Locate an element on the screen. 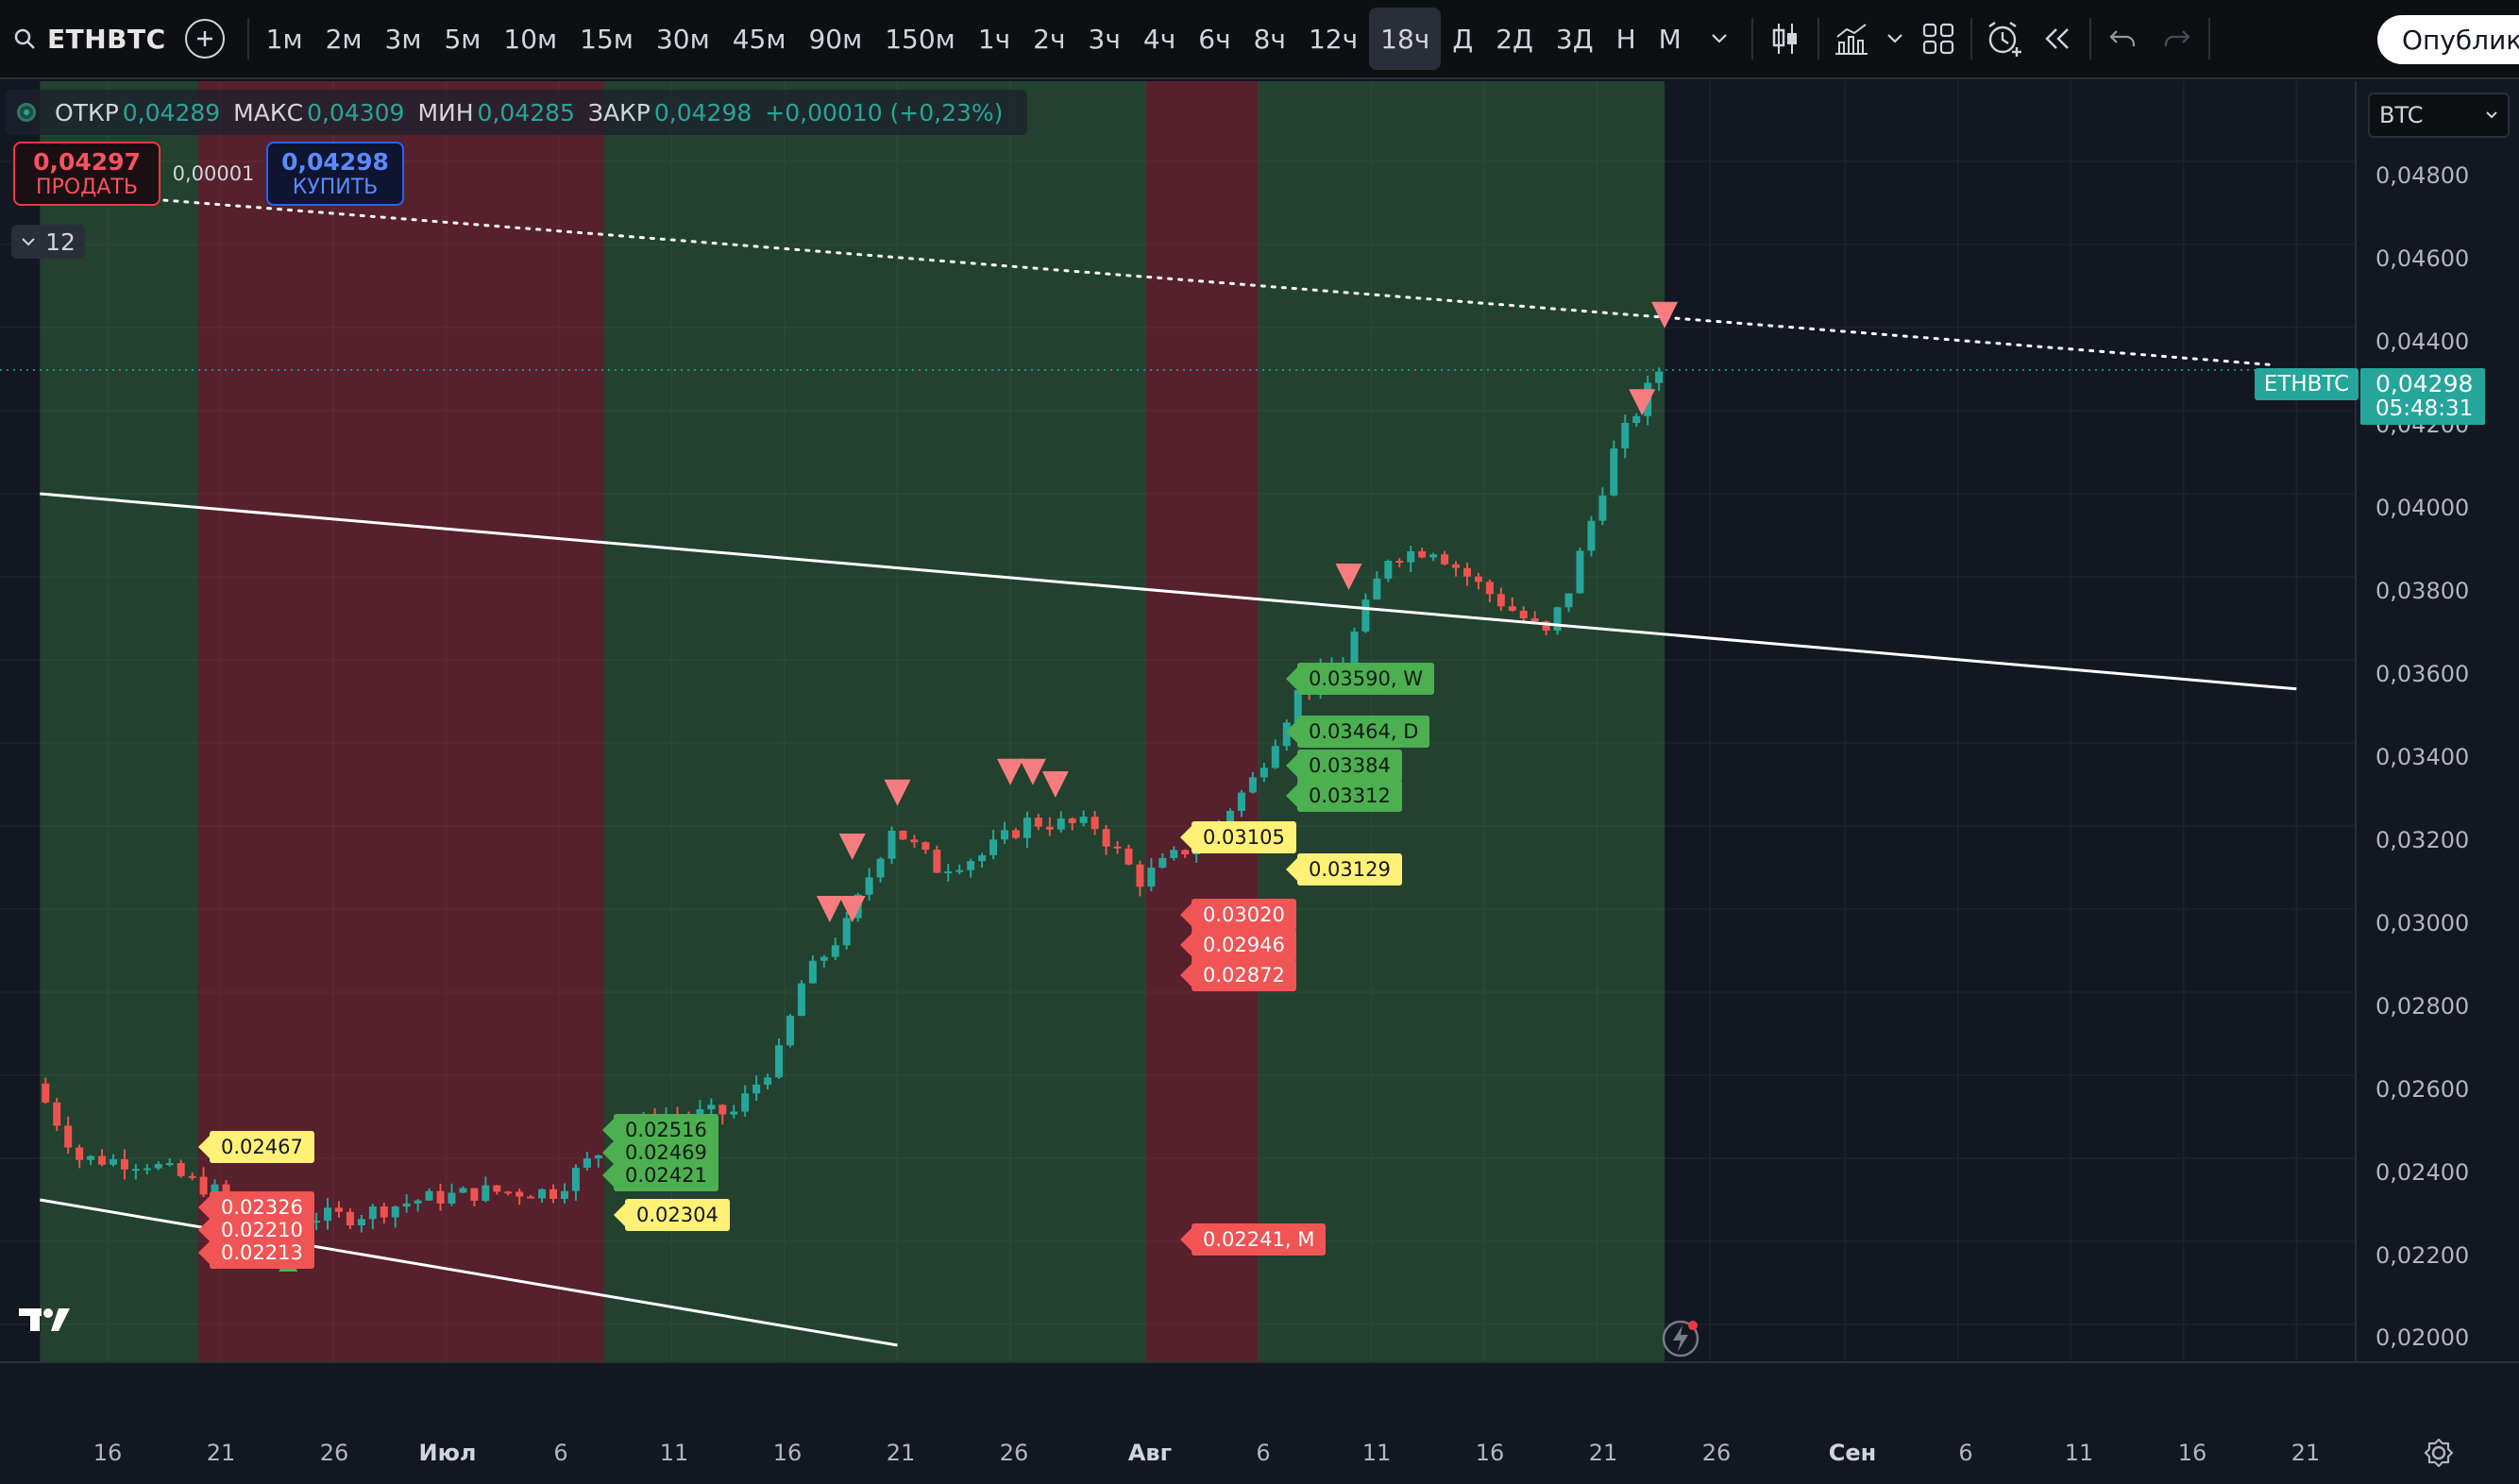  timeframe-11: 2ч is located at coordinates (1049, 39).